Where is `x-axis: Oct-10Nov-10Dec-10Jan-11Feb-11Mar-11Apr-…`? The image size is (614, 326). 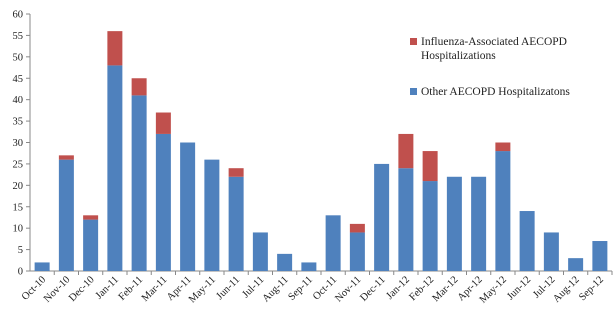
x-axis: Oct-10Nov-10Dec-10Jan-11Feb-11Mar-11Apr-… is located at coordinates (316, 288).